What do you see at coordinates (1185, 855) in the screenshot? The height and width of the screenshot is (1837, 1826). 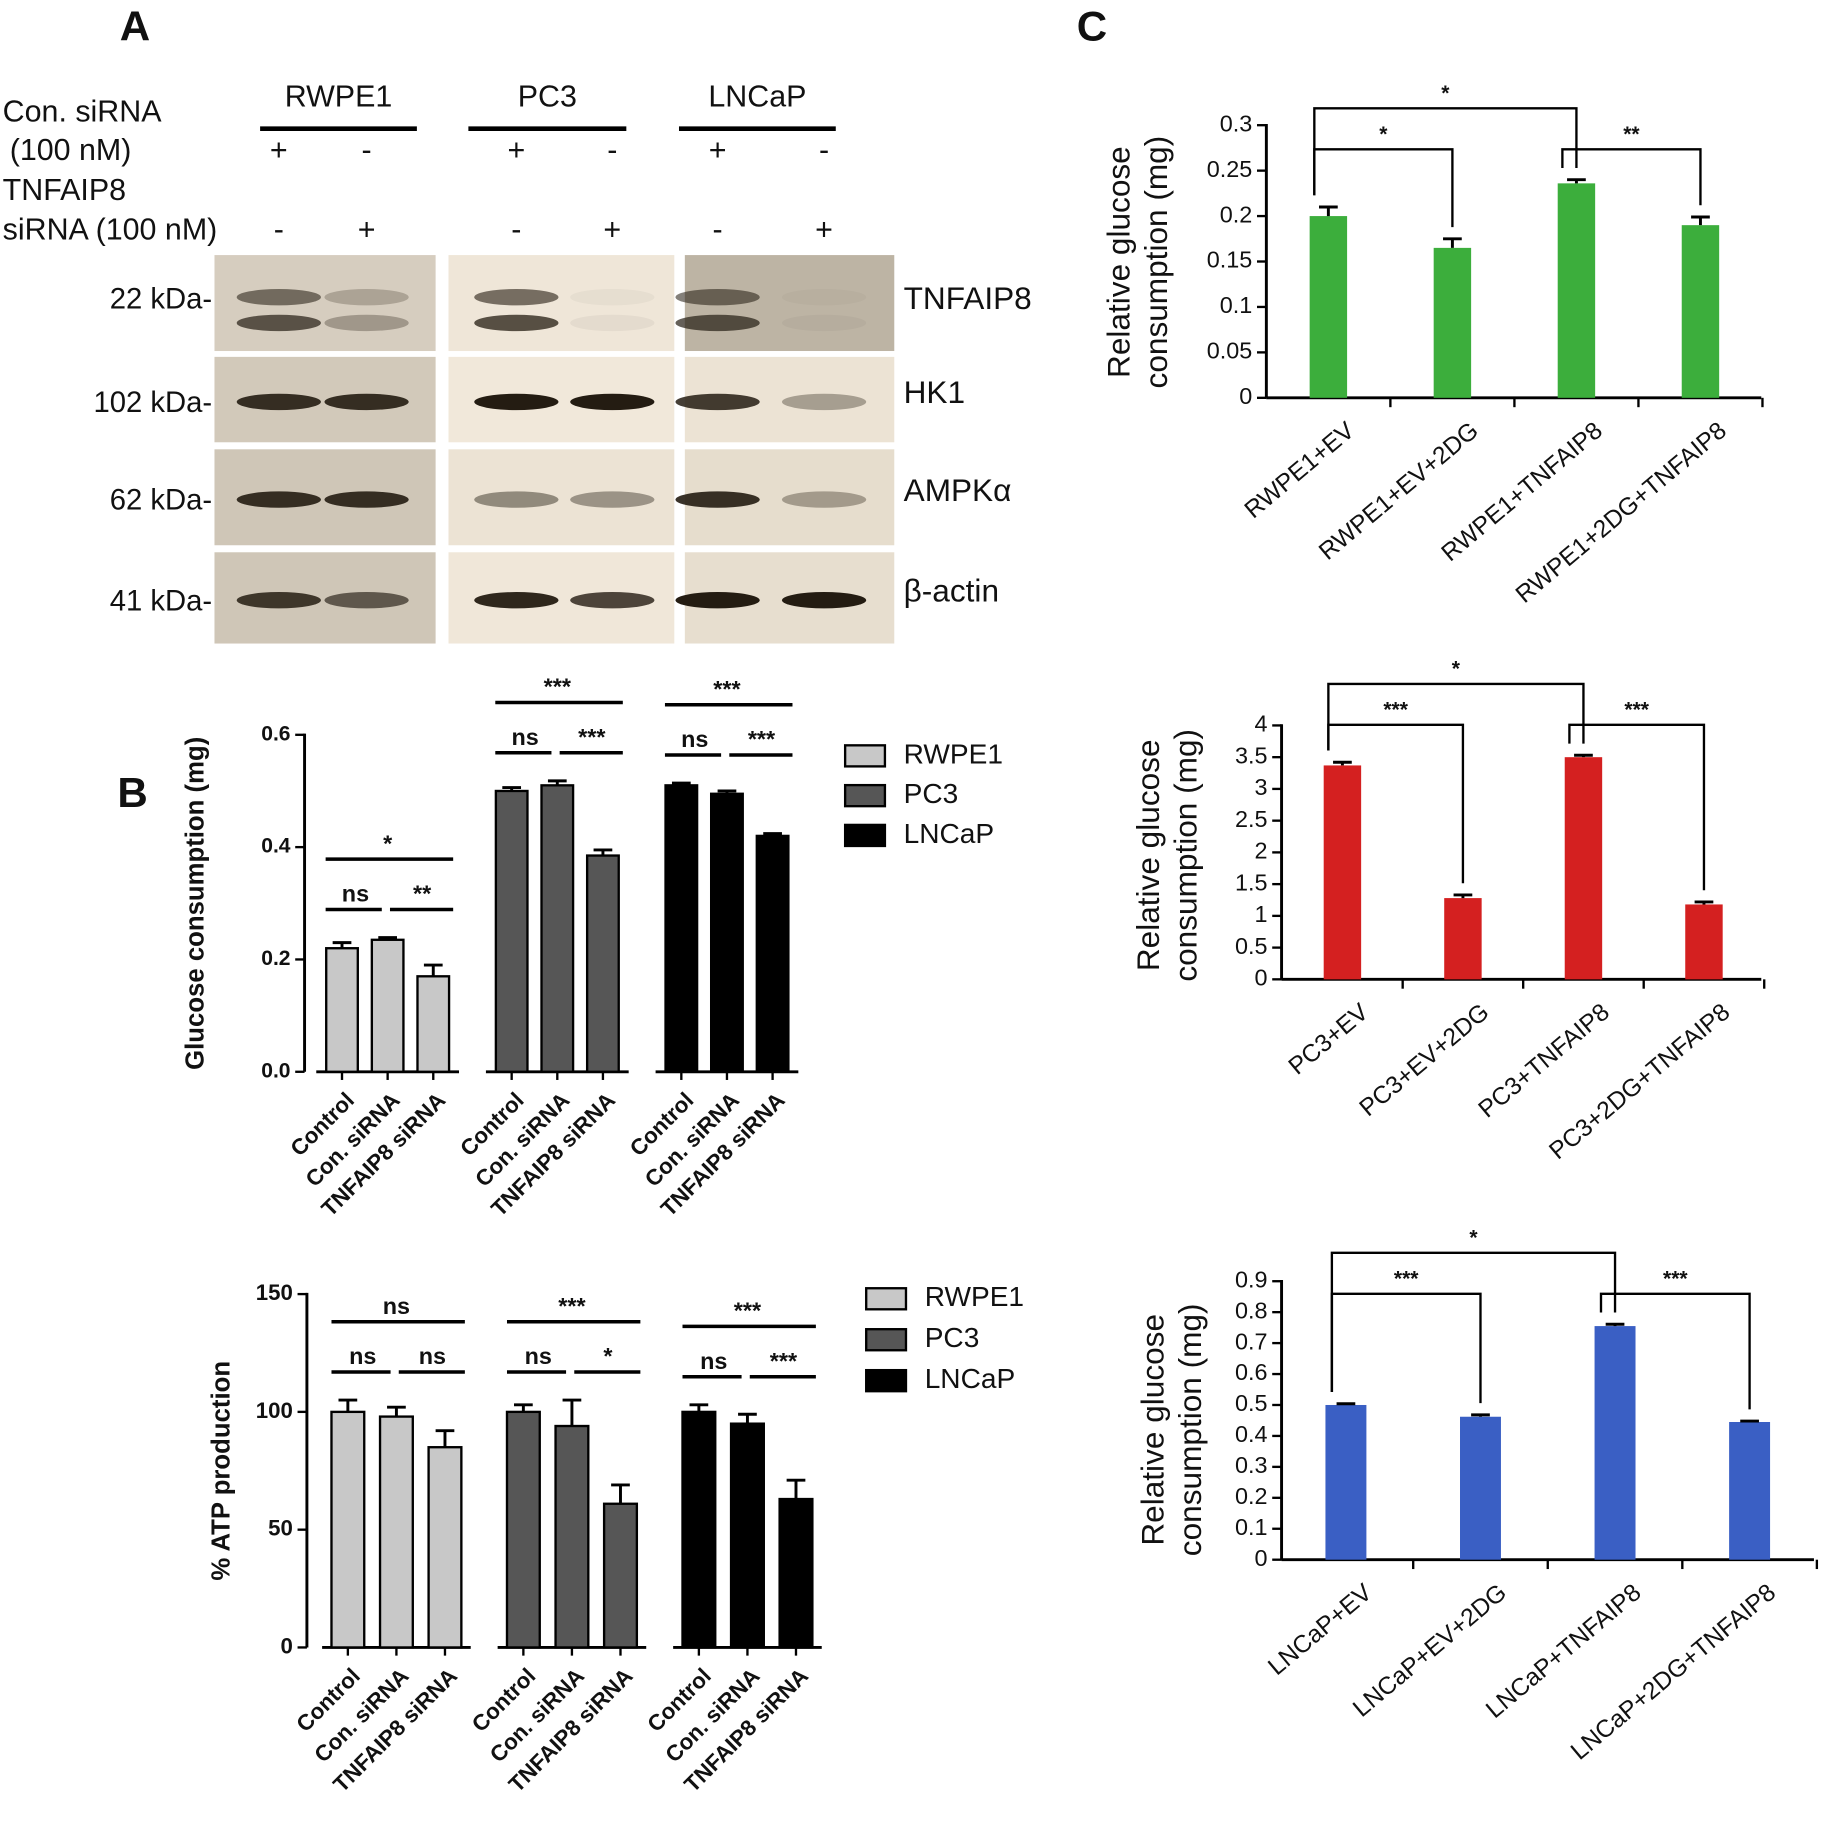 I see `y-axis-label: consumption (mg)` at bounding box center [1185, 855].